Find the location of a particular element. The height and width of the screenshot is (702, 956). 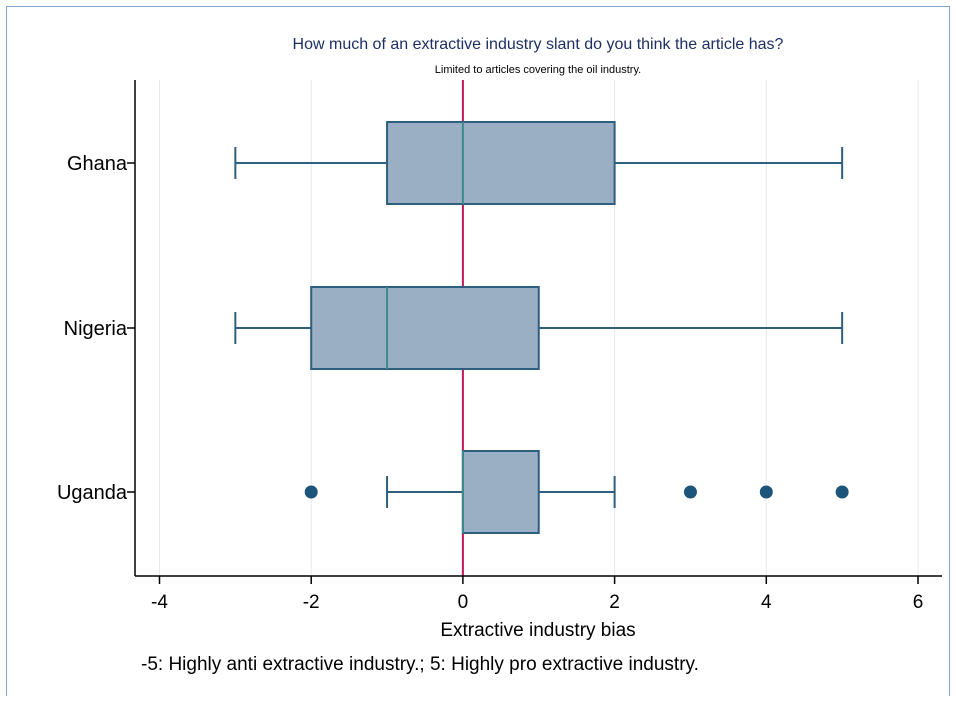

x-tick-label: -2 is located at coordinates (311, 602).